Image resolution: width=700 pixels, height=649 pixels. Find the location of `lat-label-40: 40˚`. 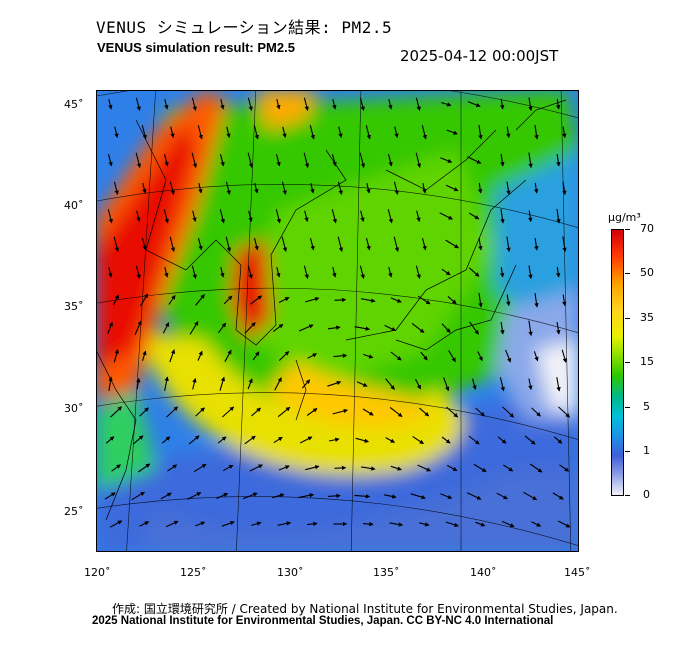

lat-label-40: 40˚ is located at coordinates (74, 205).